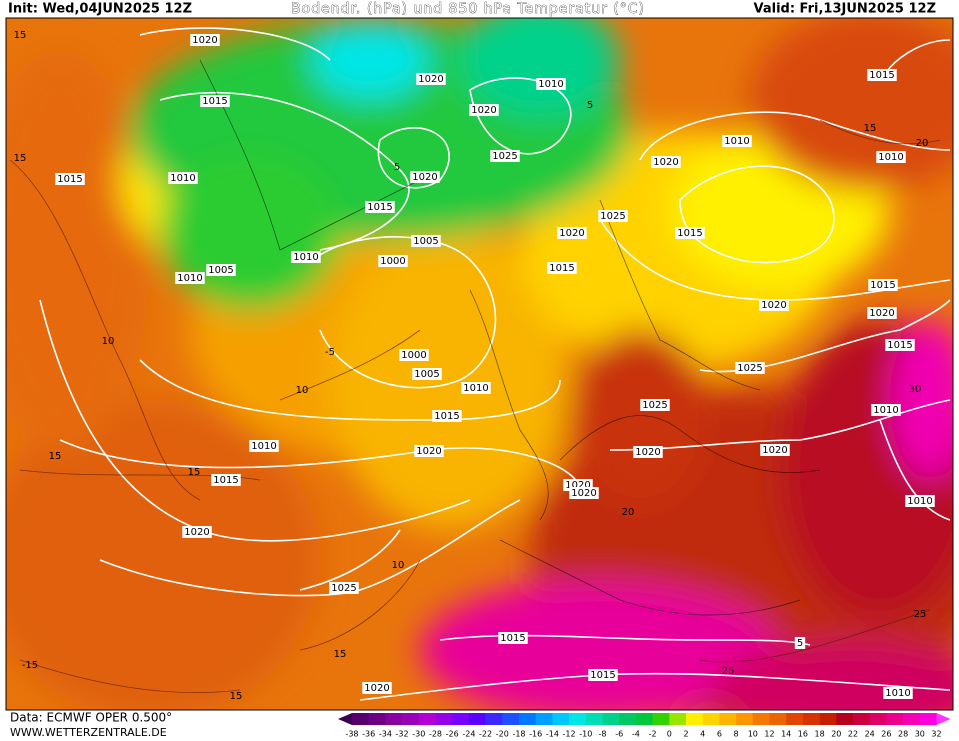 This screenshot has width=959, height=741. Describe the element at coordinates (844, 9) in the screenshot. I see `valid-time: Valid: Fri,13JUN2025 12Z` at that location.